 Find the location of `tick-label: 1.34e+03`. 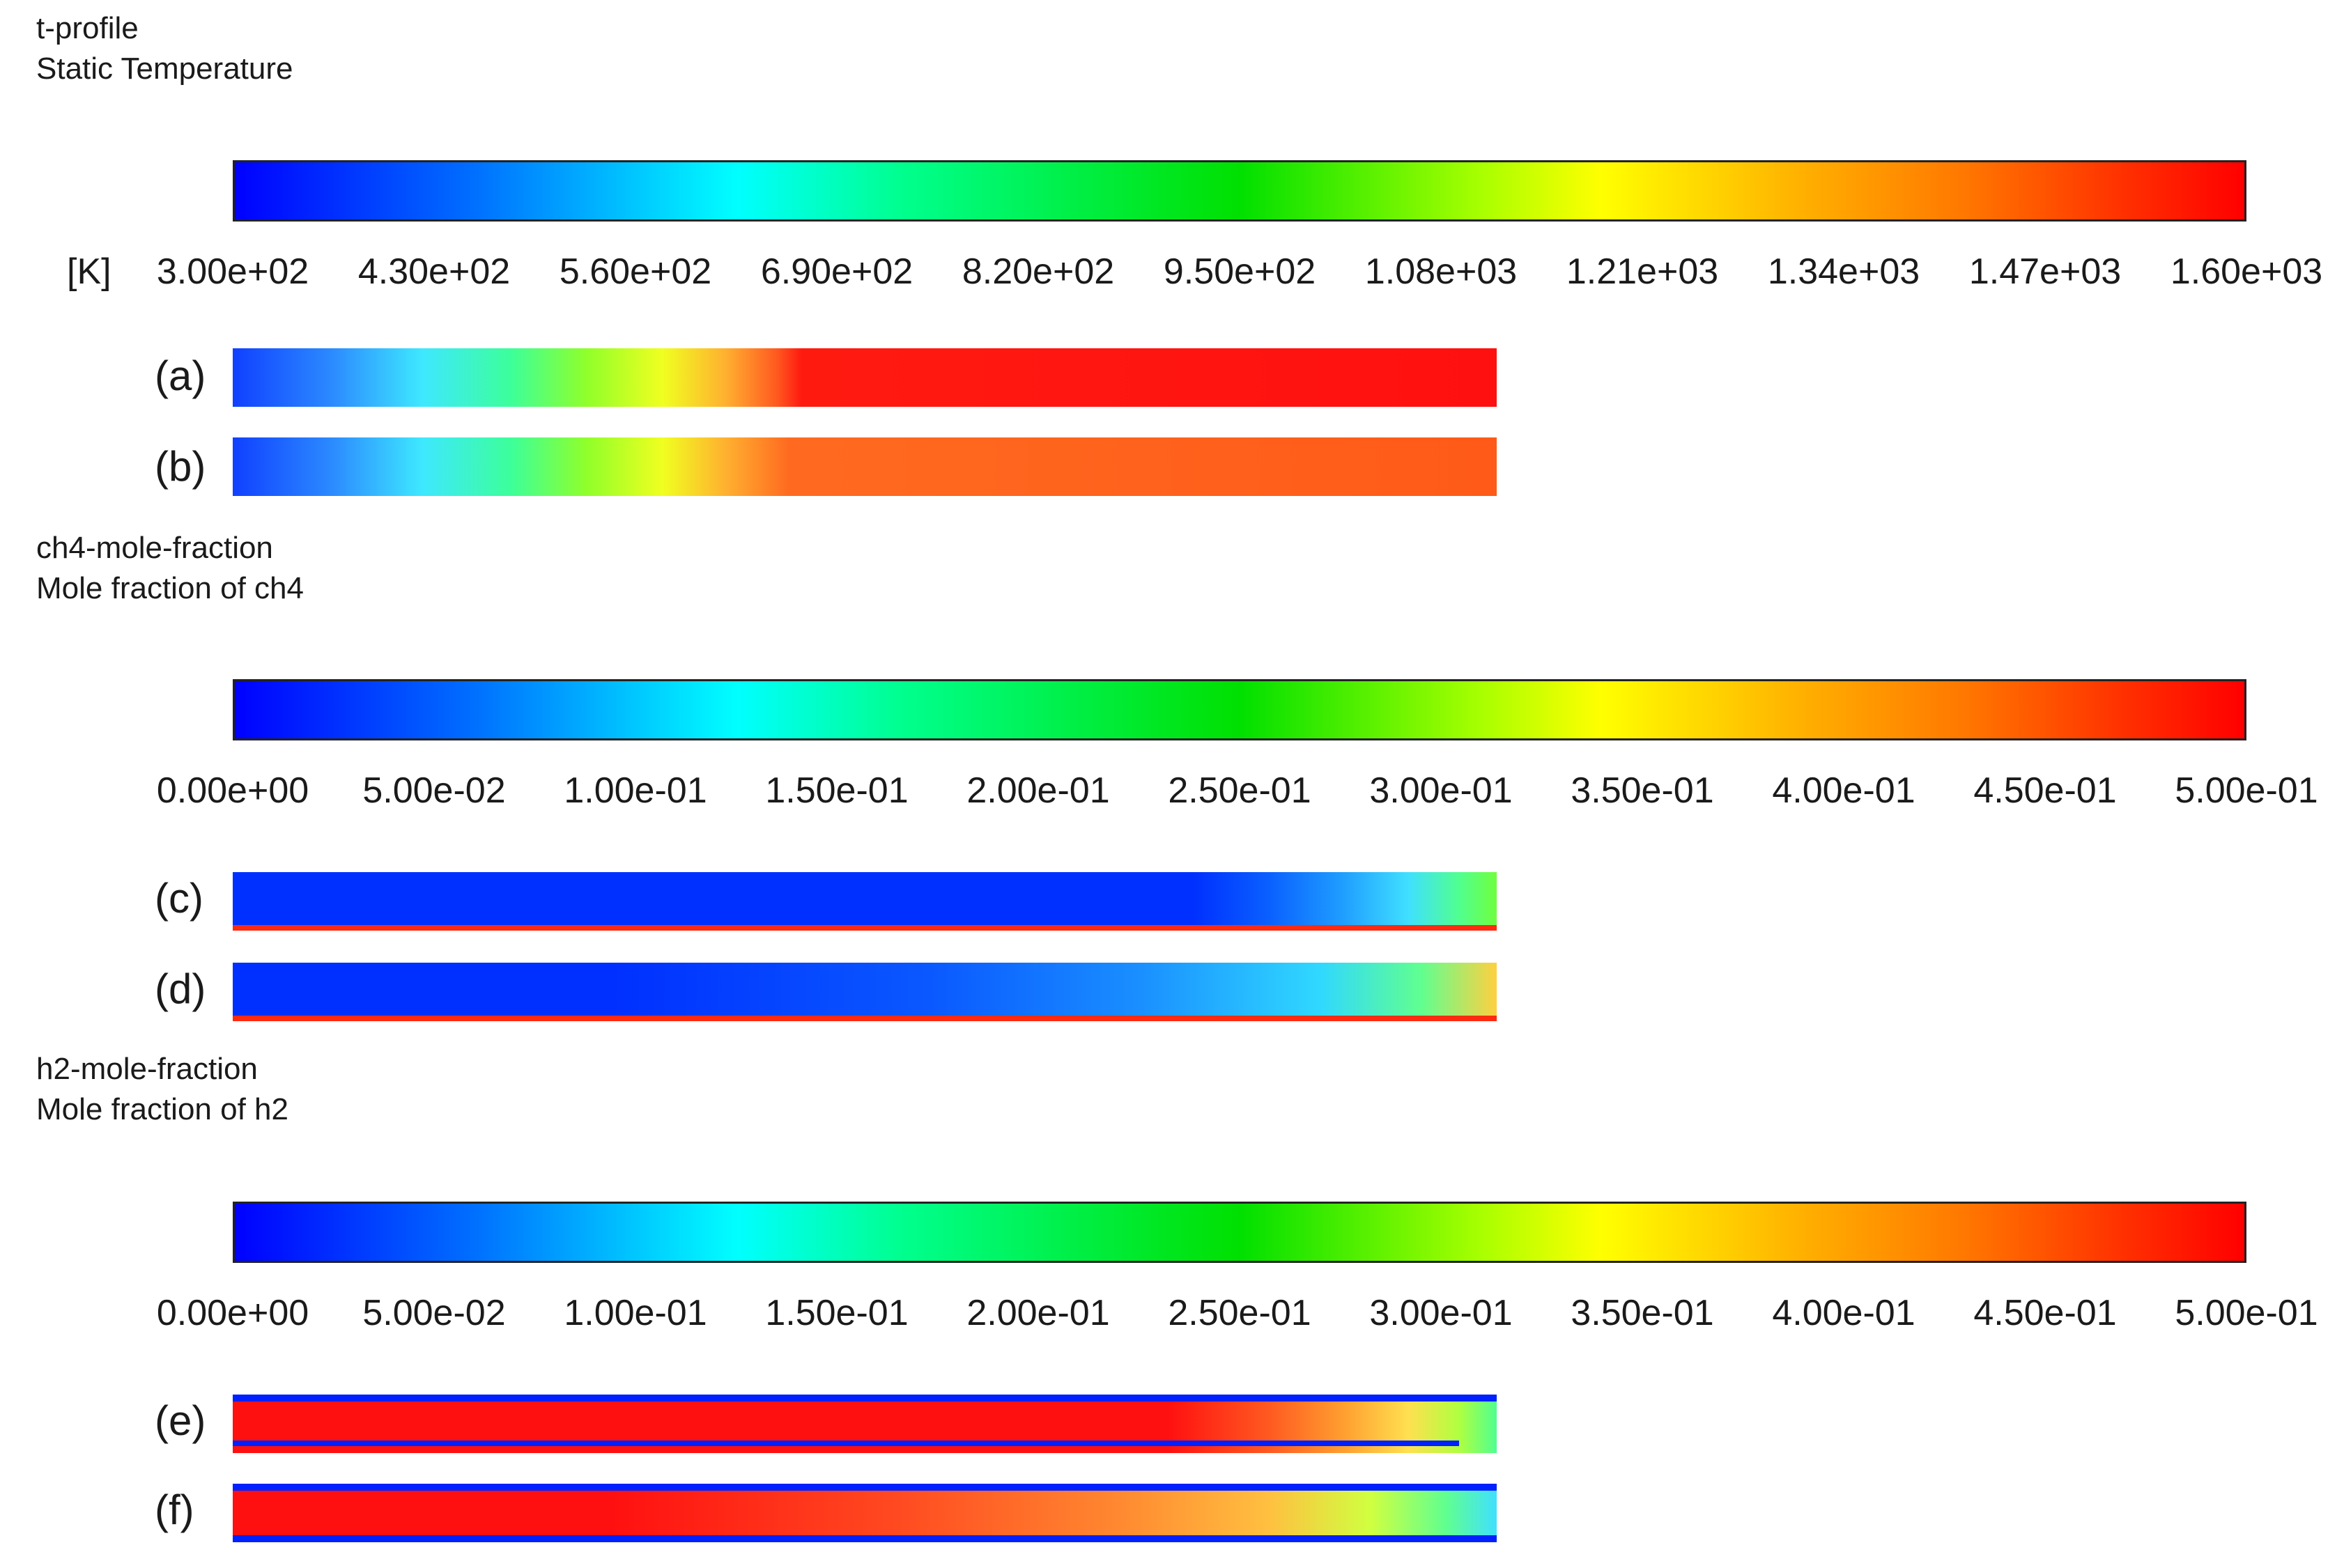

tick-label: 1.34e+03 is located at coordinates (1843, 271).